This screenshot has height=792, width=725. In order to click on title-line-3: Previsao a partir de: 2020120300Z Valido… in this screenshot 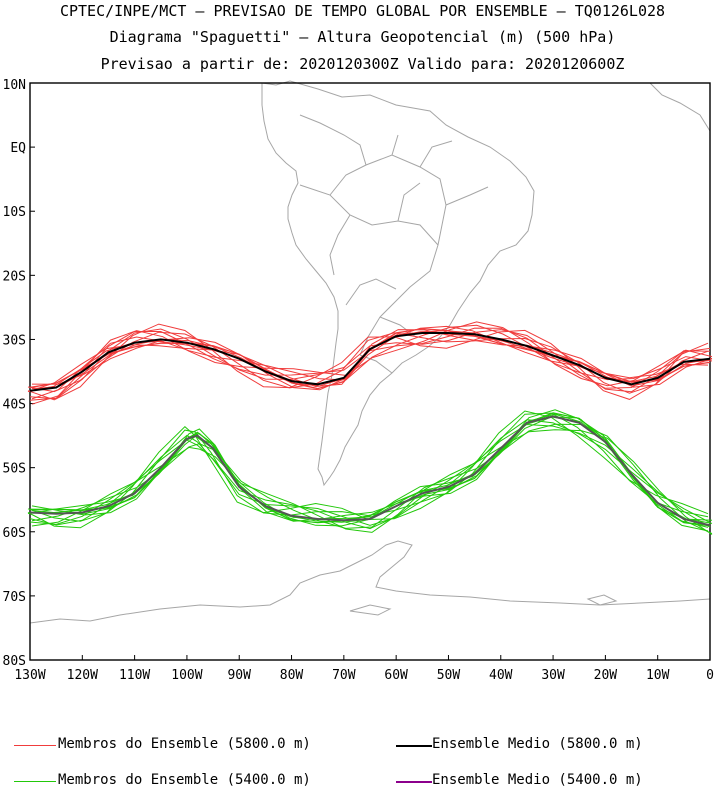, I will do `click(362, 64)`.